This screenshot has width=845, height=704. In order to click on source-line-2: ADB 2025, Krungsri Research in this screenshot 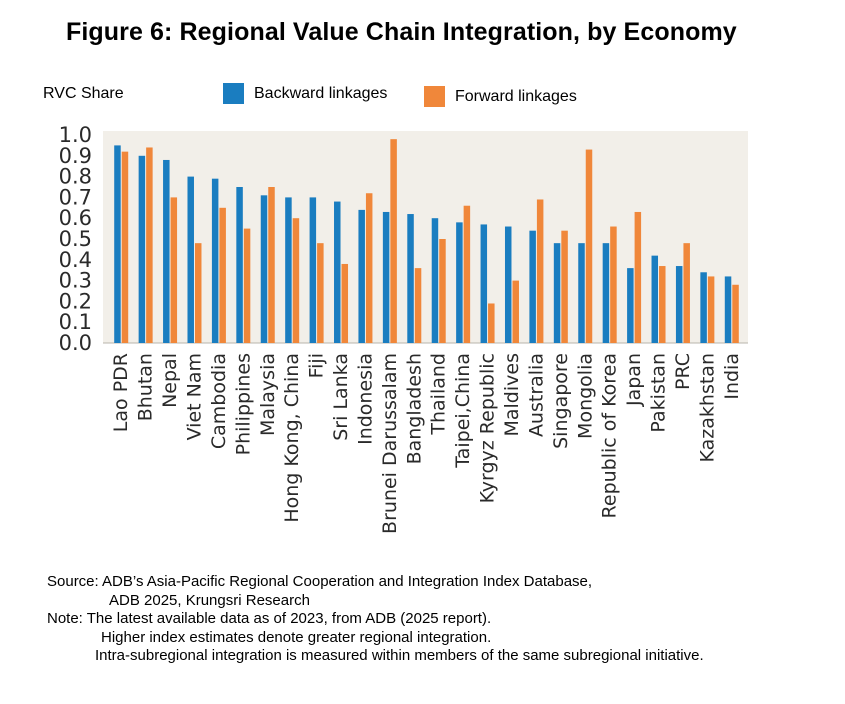, I will do `click(209, 600)`.